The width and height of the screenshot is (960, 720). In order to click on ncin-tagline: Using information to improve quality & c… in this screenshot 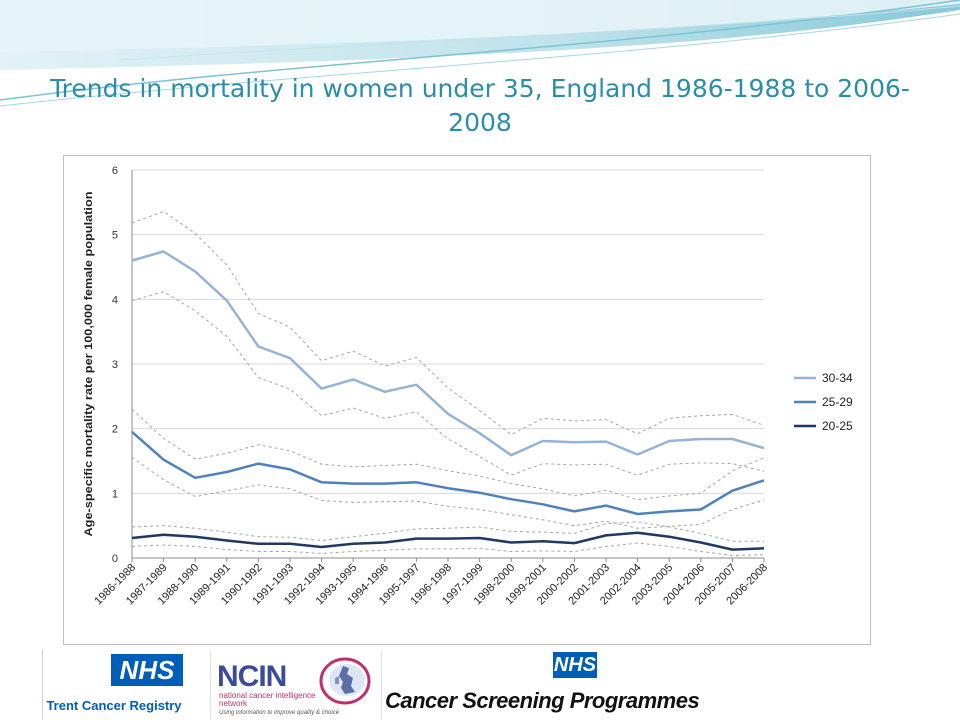, I will do `click(279, 713)`.